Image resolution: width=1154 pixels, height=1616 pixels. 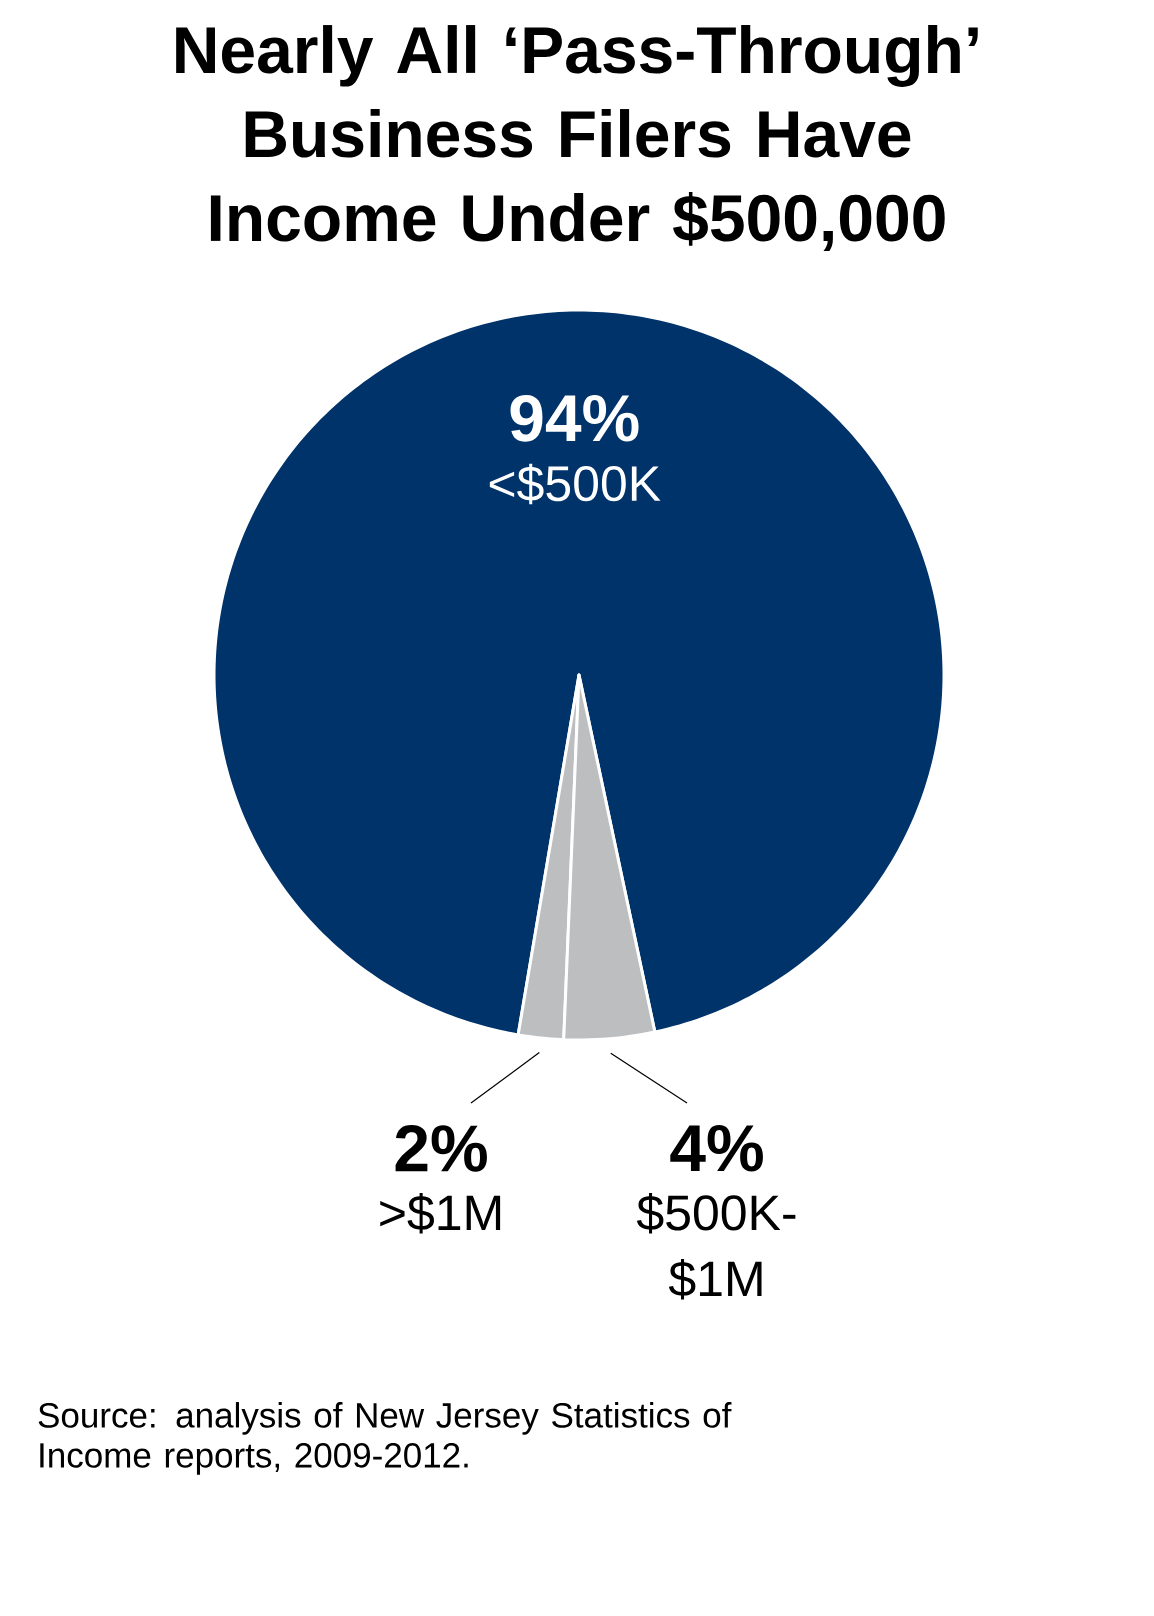 I want to click on source-note: Source: analysis of New Jersey Statistics of Income reports, 2009-2012., so click(x=385, y=1438).